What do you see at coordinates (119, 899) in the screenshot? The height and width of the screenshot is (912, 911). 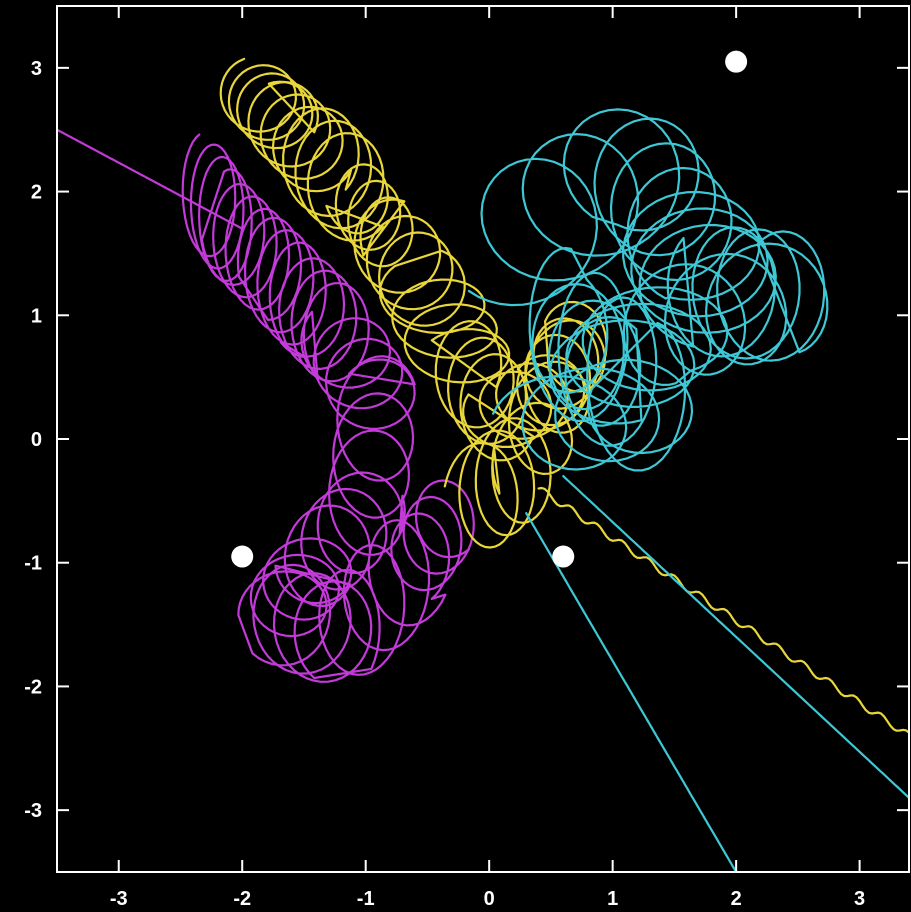 I see `x-tick-label-0: -3` at bounding box center [119, 899].